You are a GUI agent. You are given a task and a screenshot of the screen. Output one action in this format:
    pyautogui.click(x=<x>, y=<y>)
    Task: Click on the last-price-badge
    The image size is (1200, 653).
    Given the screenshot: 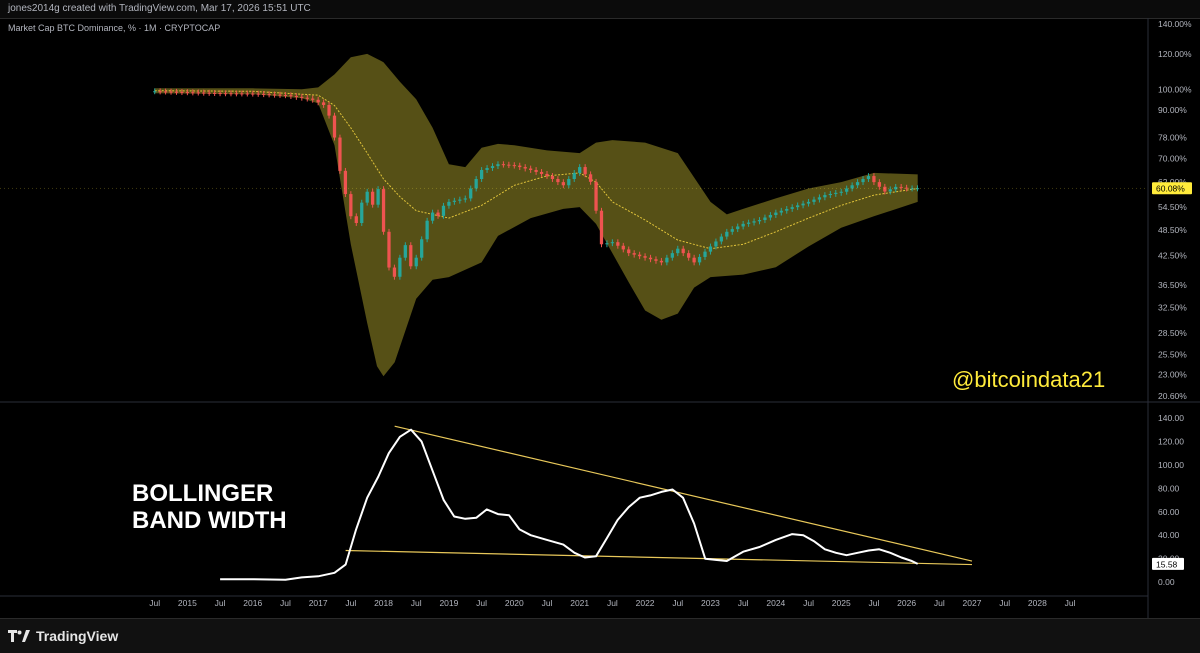 What is the action you would take?
    pyautogui.click(x=1172, y=188)
    